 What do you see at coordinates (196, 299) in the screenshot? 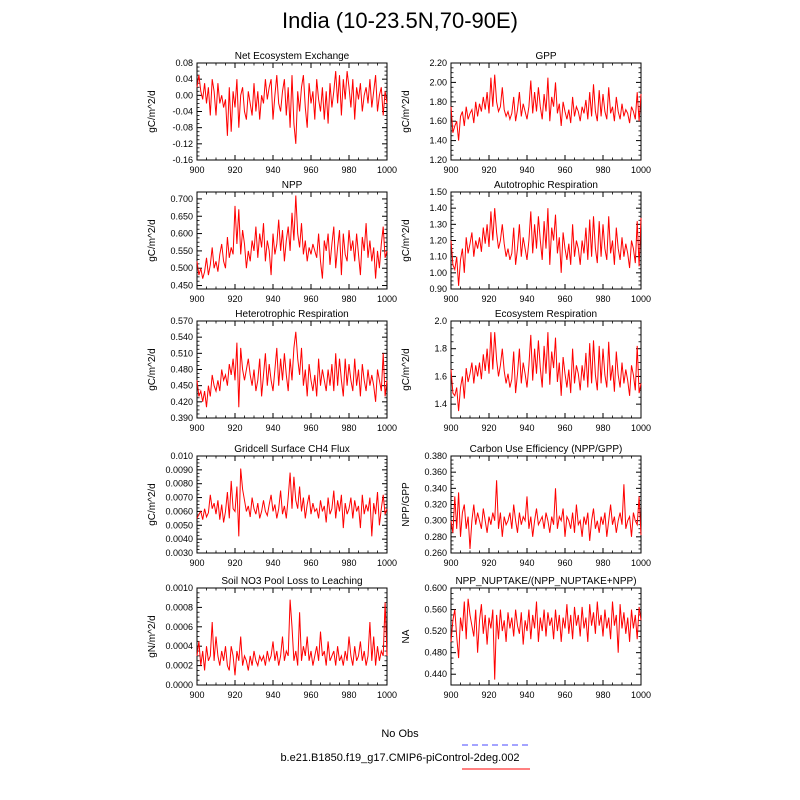
I see `panel-3-xtick-label: 900` at bounding box center [196, 299].